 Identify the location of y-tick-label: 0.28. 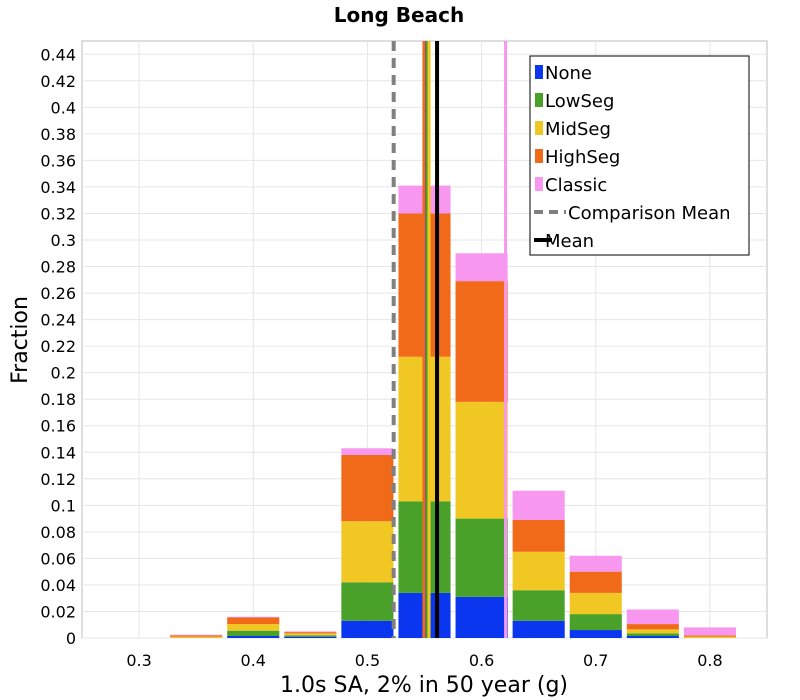
(58, 267).